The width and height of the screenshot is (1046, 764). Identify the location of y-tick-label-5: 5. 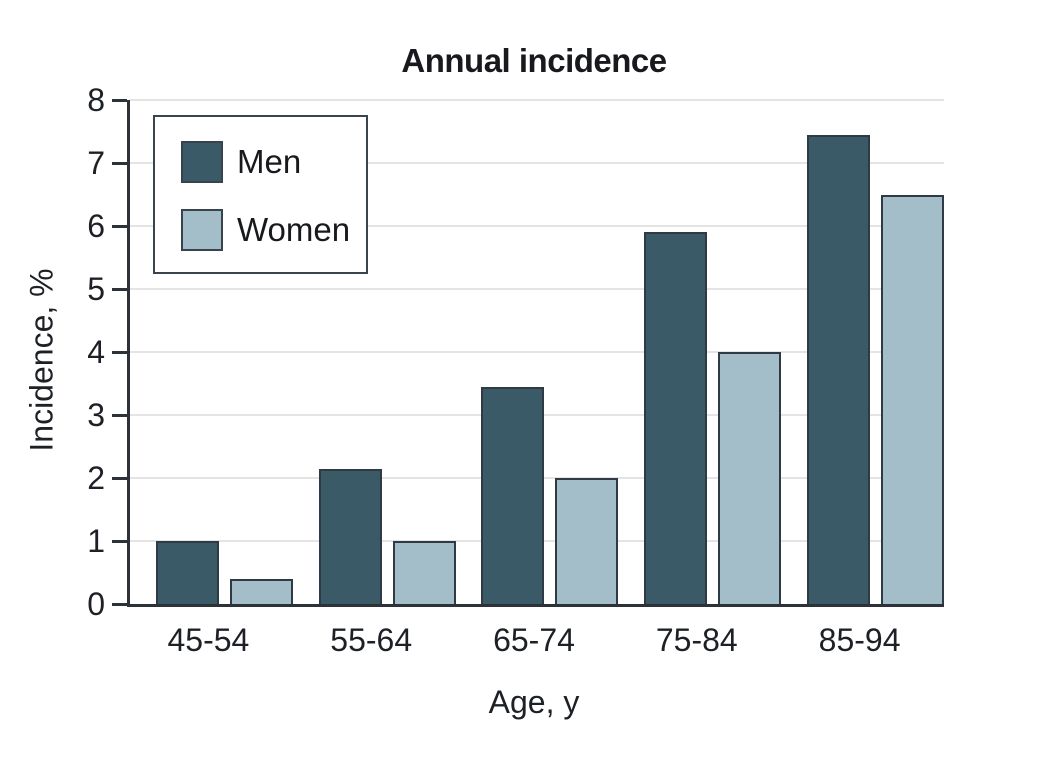
(96, 289).